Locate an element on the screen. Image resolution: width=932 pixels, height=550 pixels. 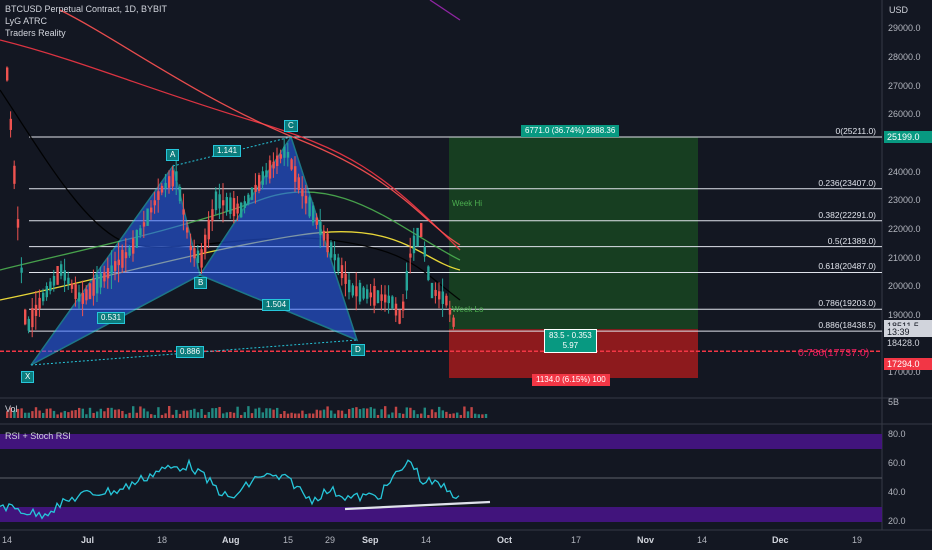
price-tick-4: 24000.0 is located at coordinates (904, 171).